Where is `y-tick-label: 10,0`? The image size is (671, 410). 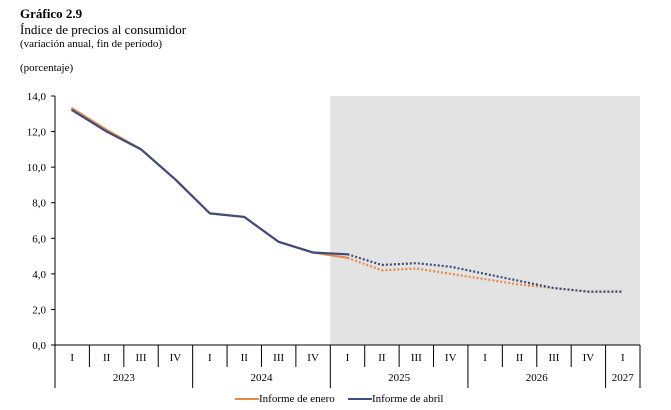 y-tick-label: 10,0 is located at coordinates (37, 168).